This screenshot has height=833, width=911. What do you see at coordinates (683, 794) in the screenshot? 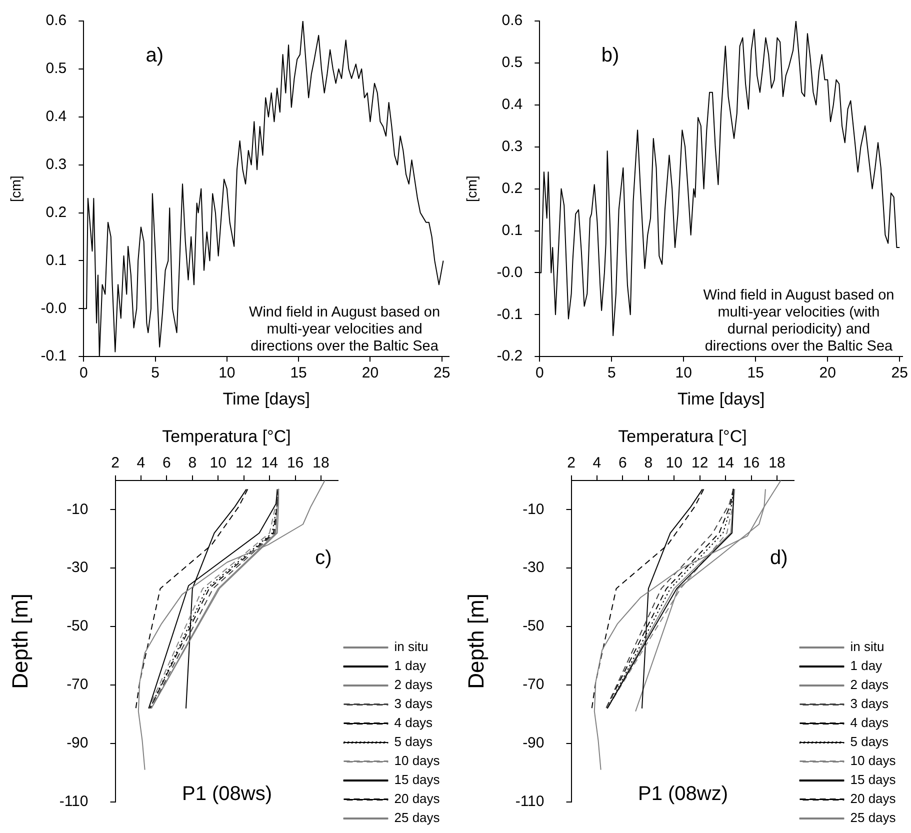
I see `annotation: P1 (08wz)` at bounding box center [683, 794].